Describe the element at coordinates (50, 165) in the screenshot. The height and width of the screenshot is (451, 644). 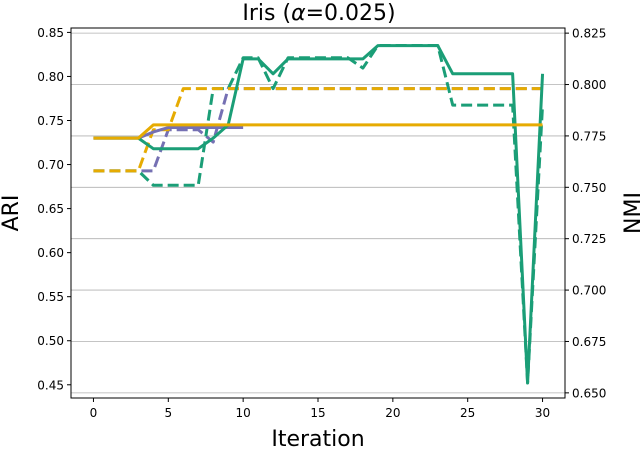
I see `y-left-tick-label: 0.70` at that location.